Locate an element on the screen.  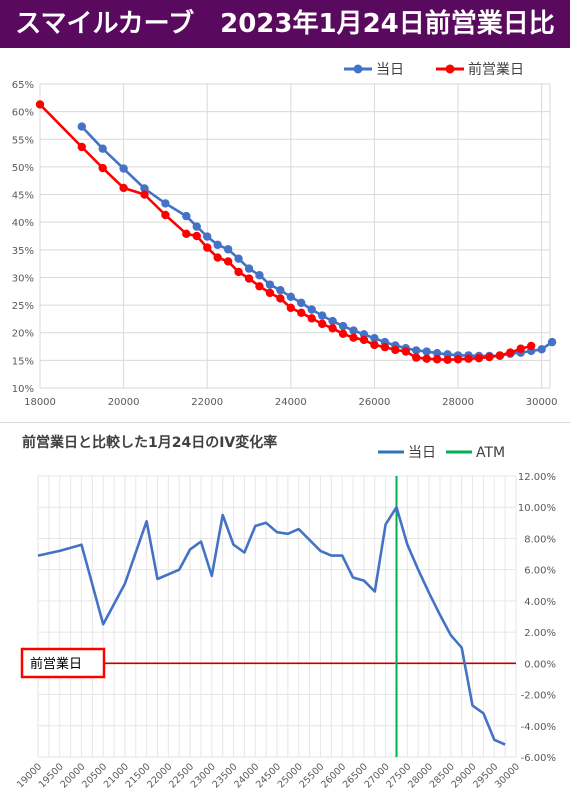
c1-y-tick-label: 30% is located at coordinates (23, 278).